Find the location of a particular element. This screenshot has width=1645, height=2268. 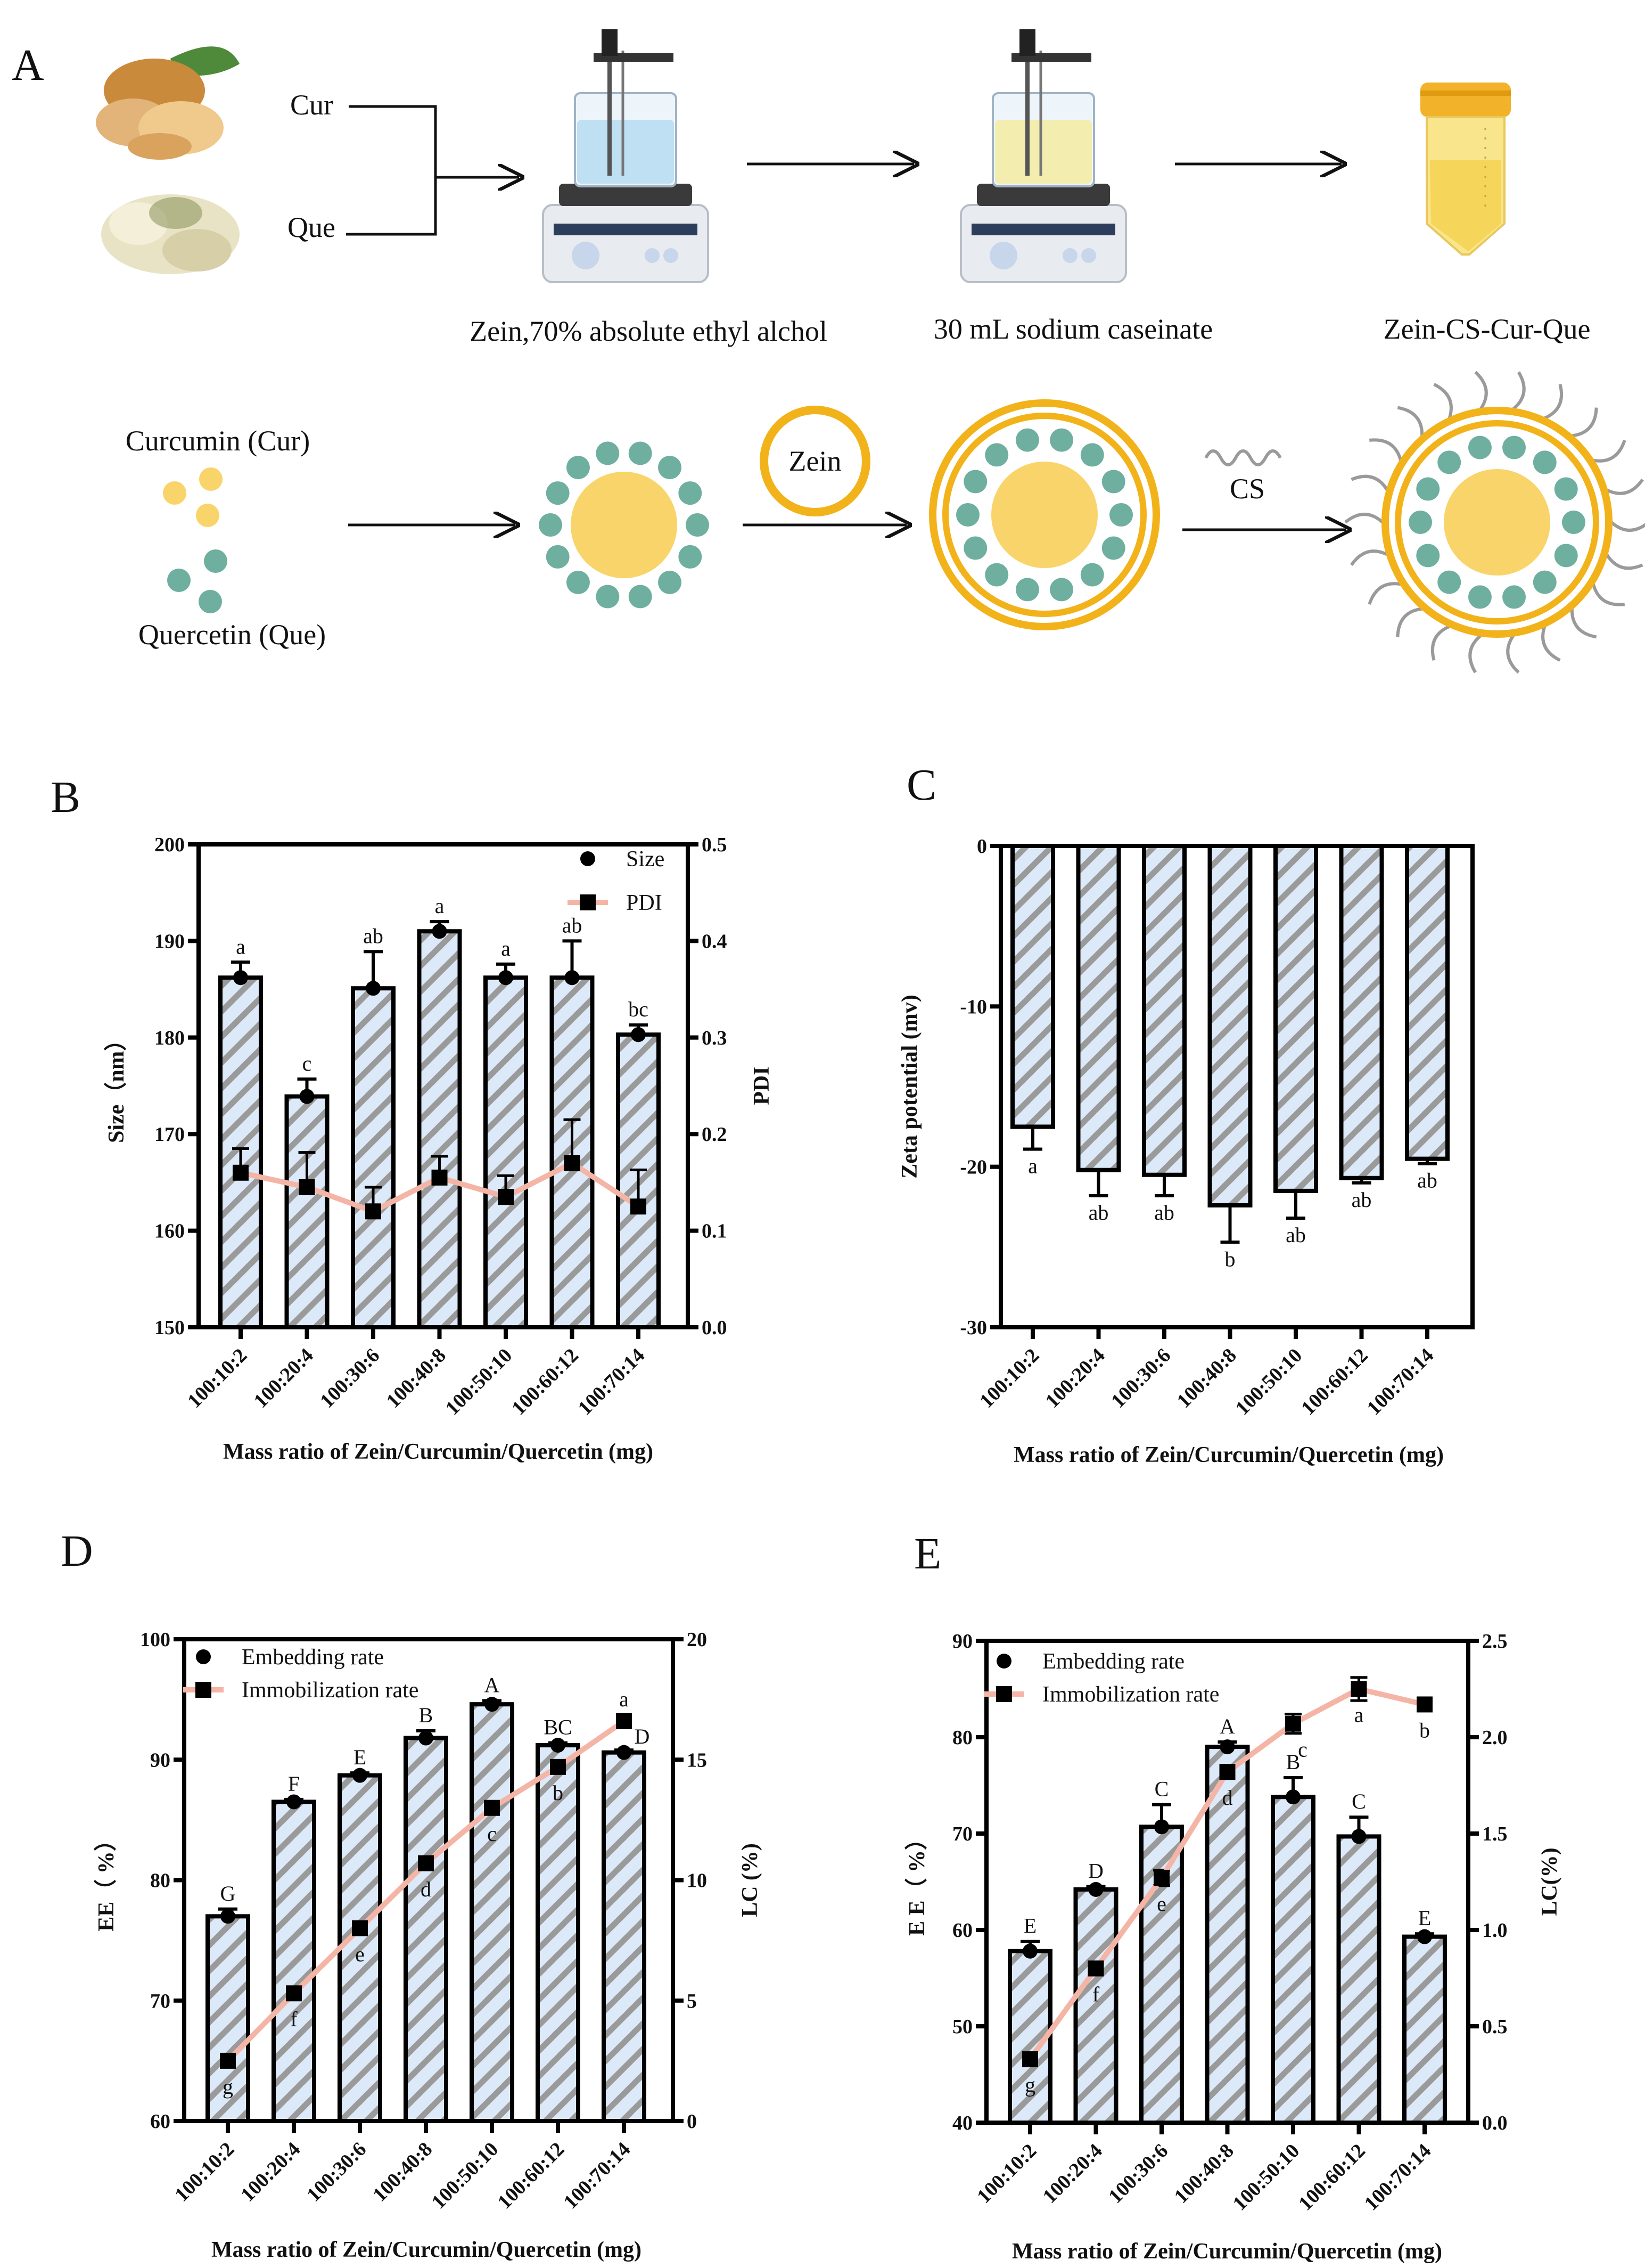

significance-letter: b is located at coordinates (1230, 1259).